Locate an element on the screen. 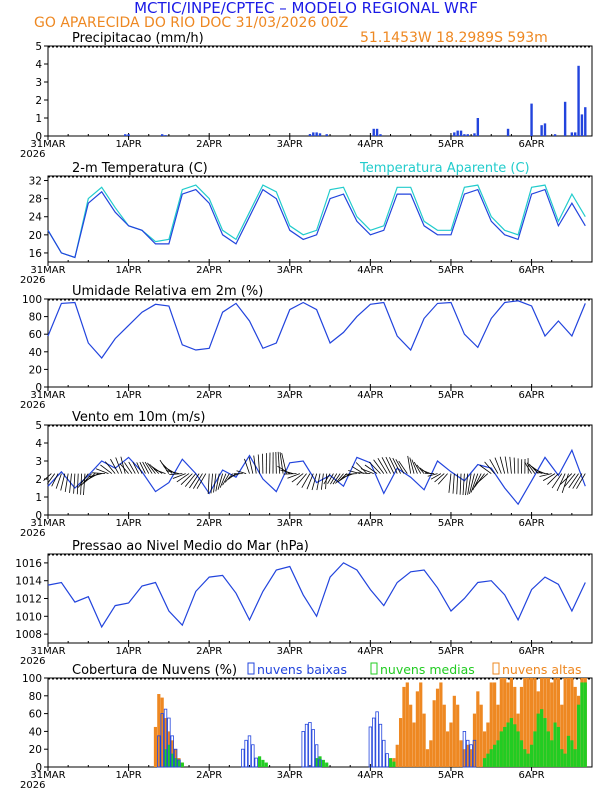 The width and height of the screenshot is (612, 792). rh-title: Umidade Relativa em 2m (%) is located at coordinates (167, 291).